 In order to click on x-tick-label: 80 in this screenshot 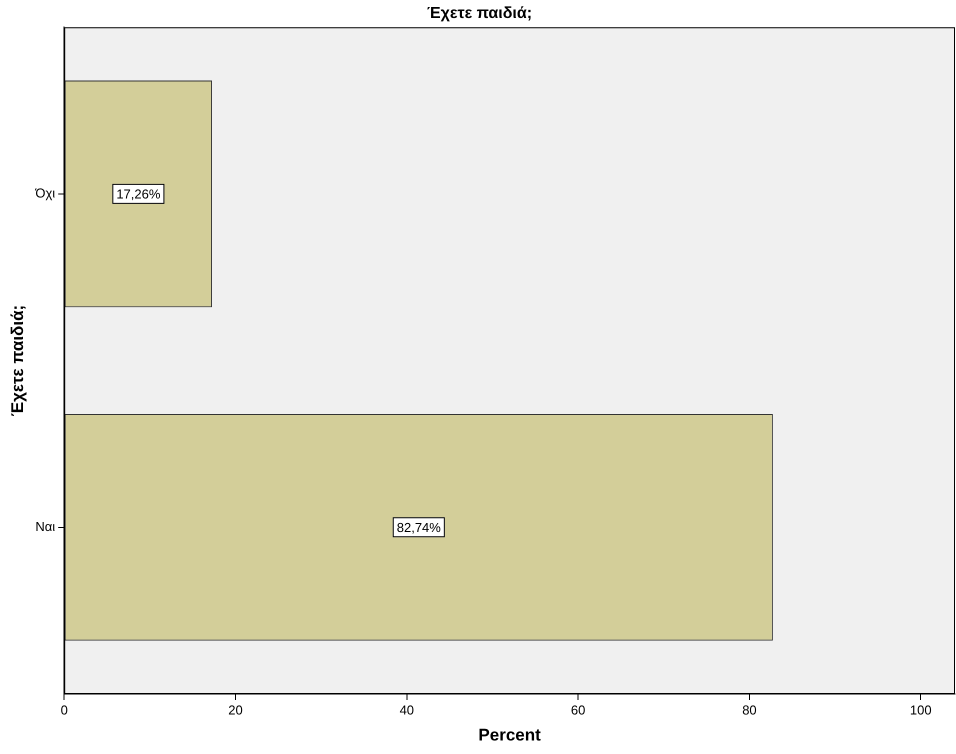, I will do `click(749, 710)`.